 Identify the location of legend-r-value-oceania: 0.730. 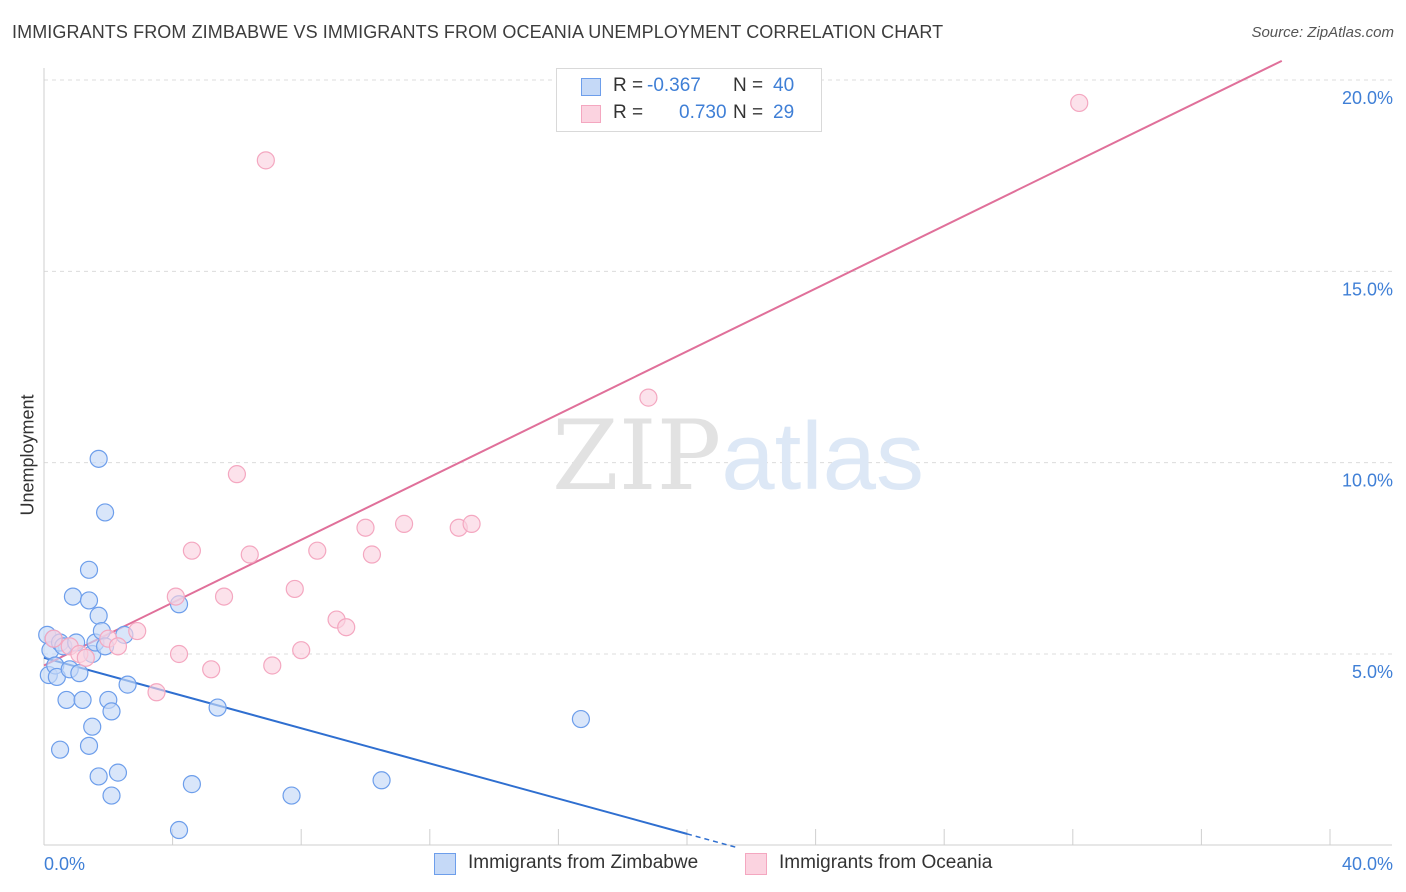
(703, 112).